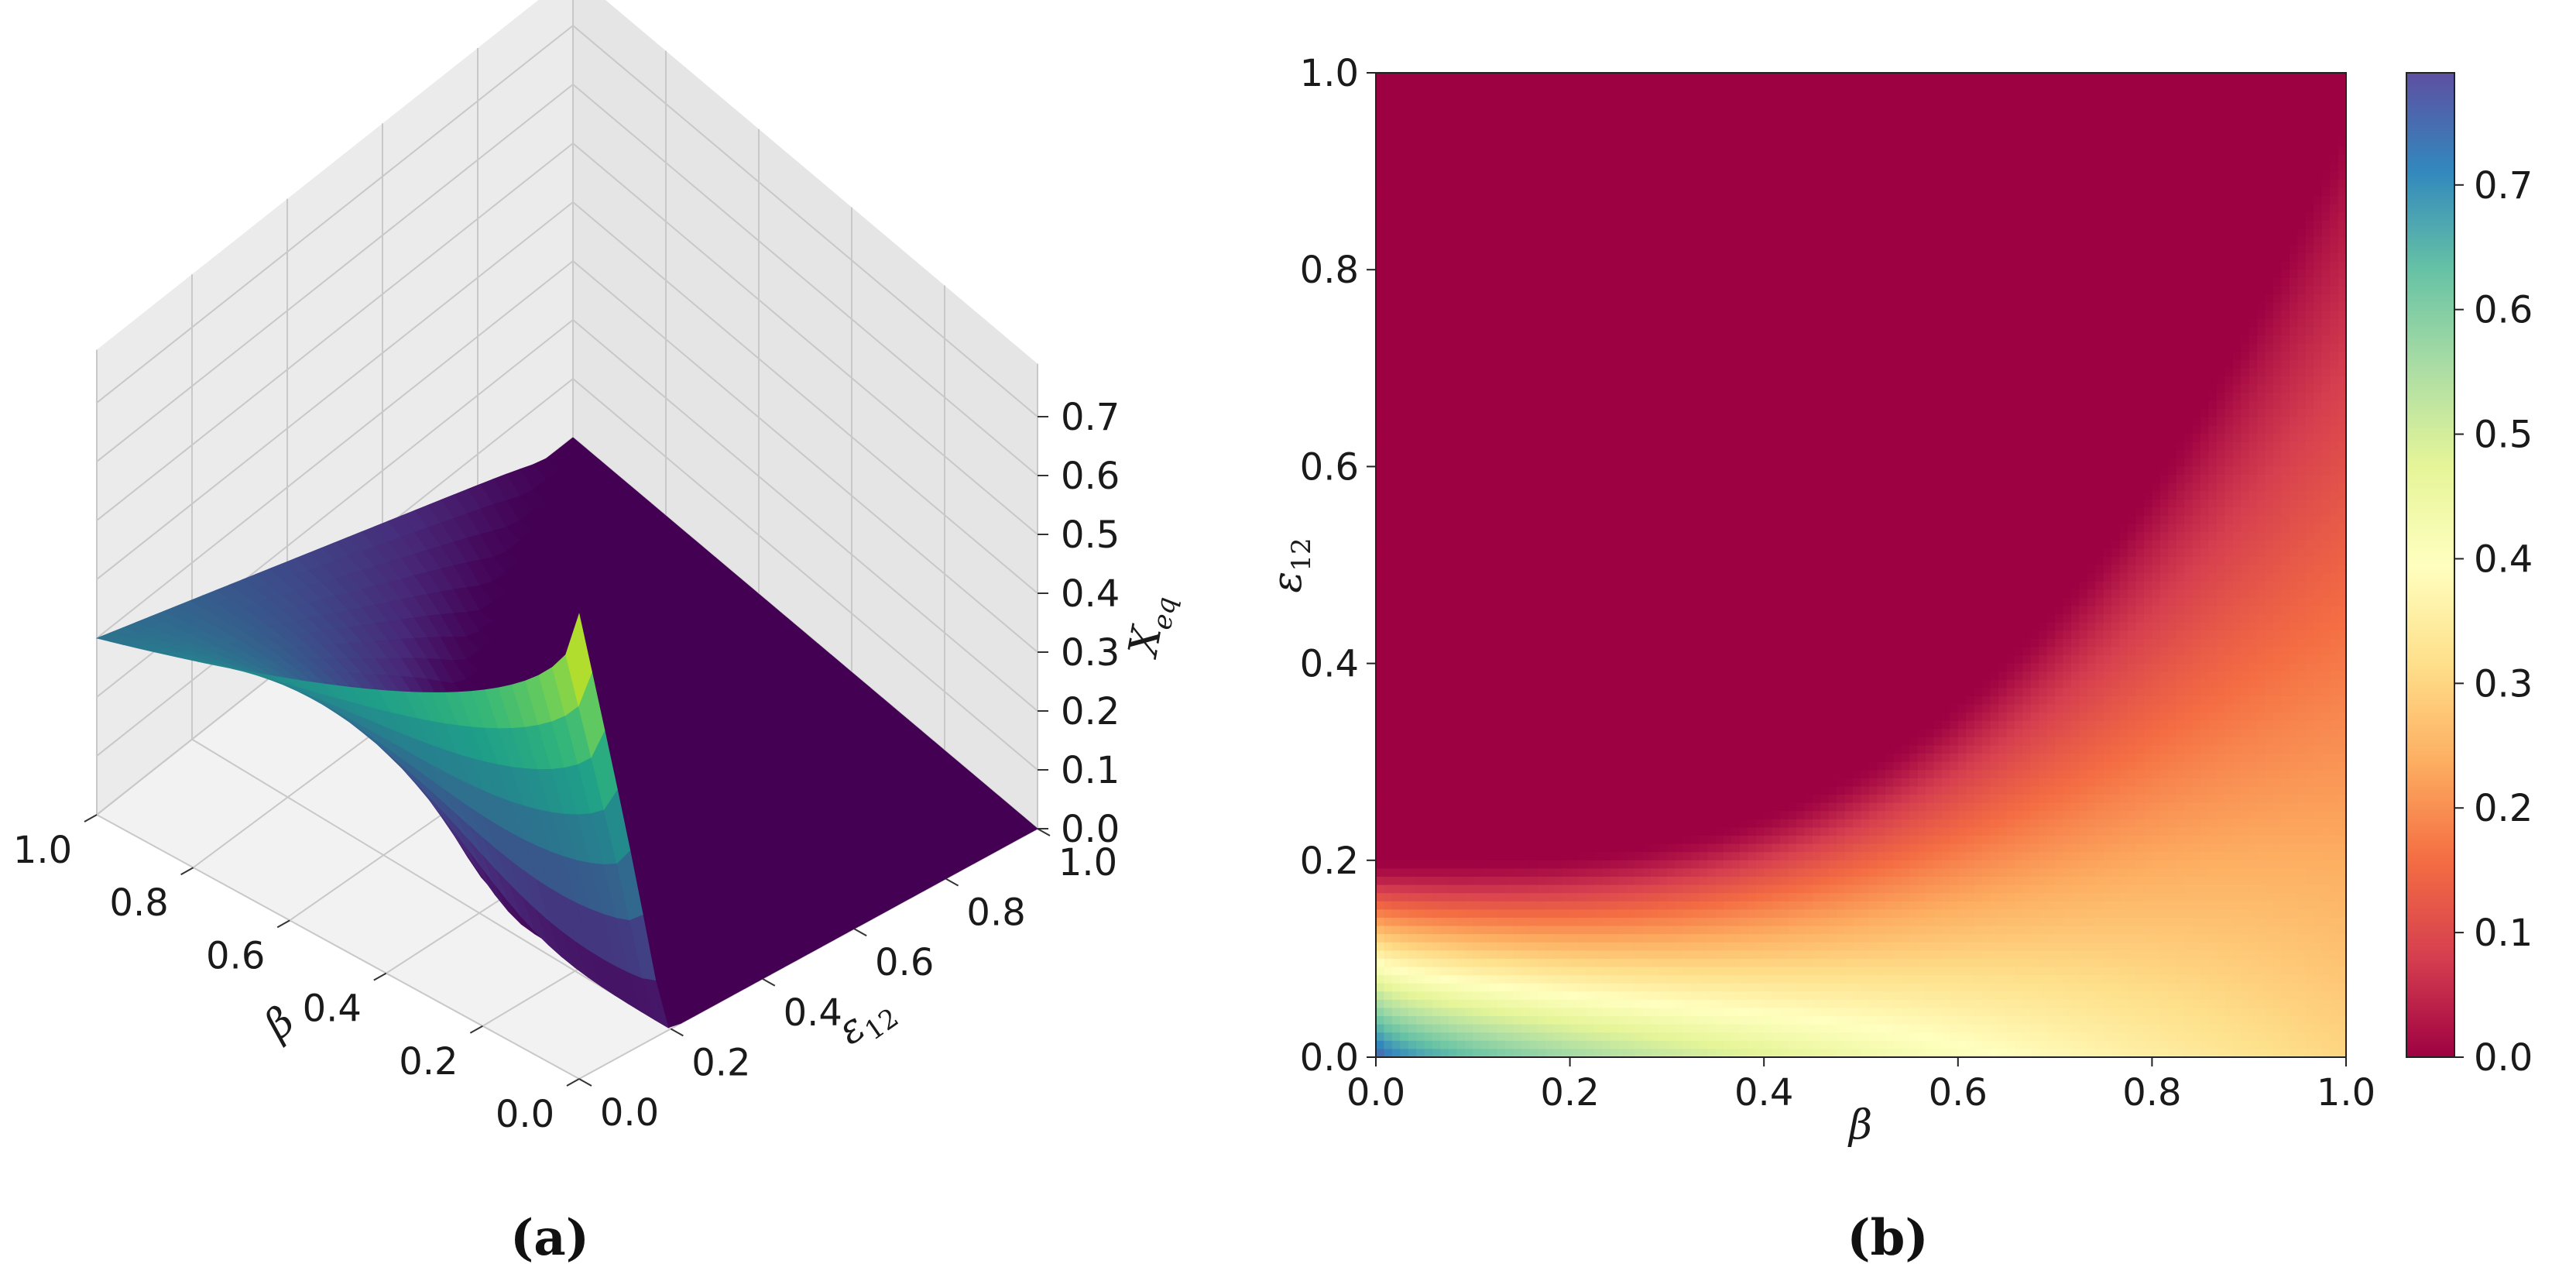 This screenshot has width=2576, height=1281. I want to click on z-tick-label: 0.4, so click(1090, 594).